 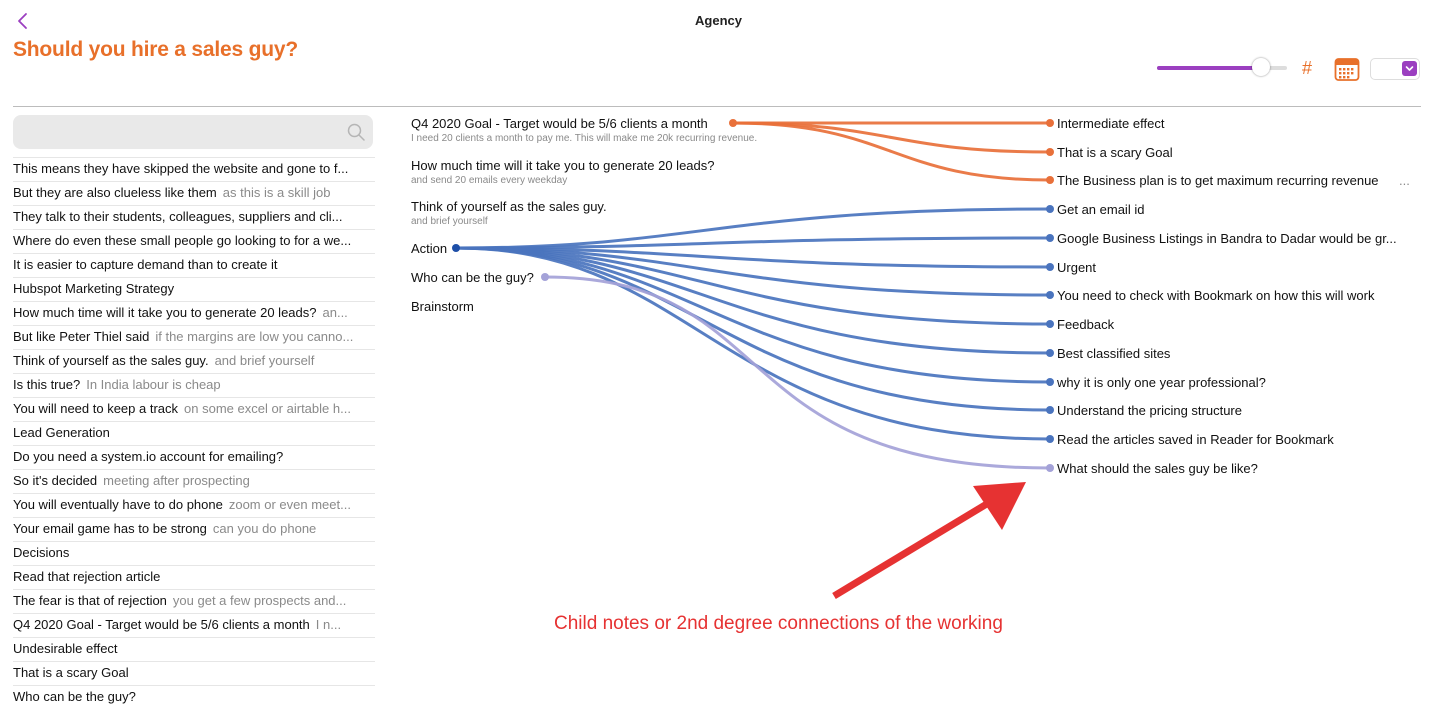 What do you see at coordinates (1086, 324) in the screenshot?
I see `target-note-title: Feedback` at bounding box center [1086, 324].